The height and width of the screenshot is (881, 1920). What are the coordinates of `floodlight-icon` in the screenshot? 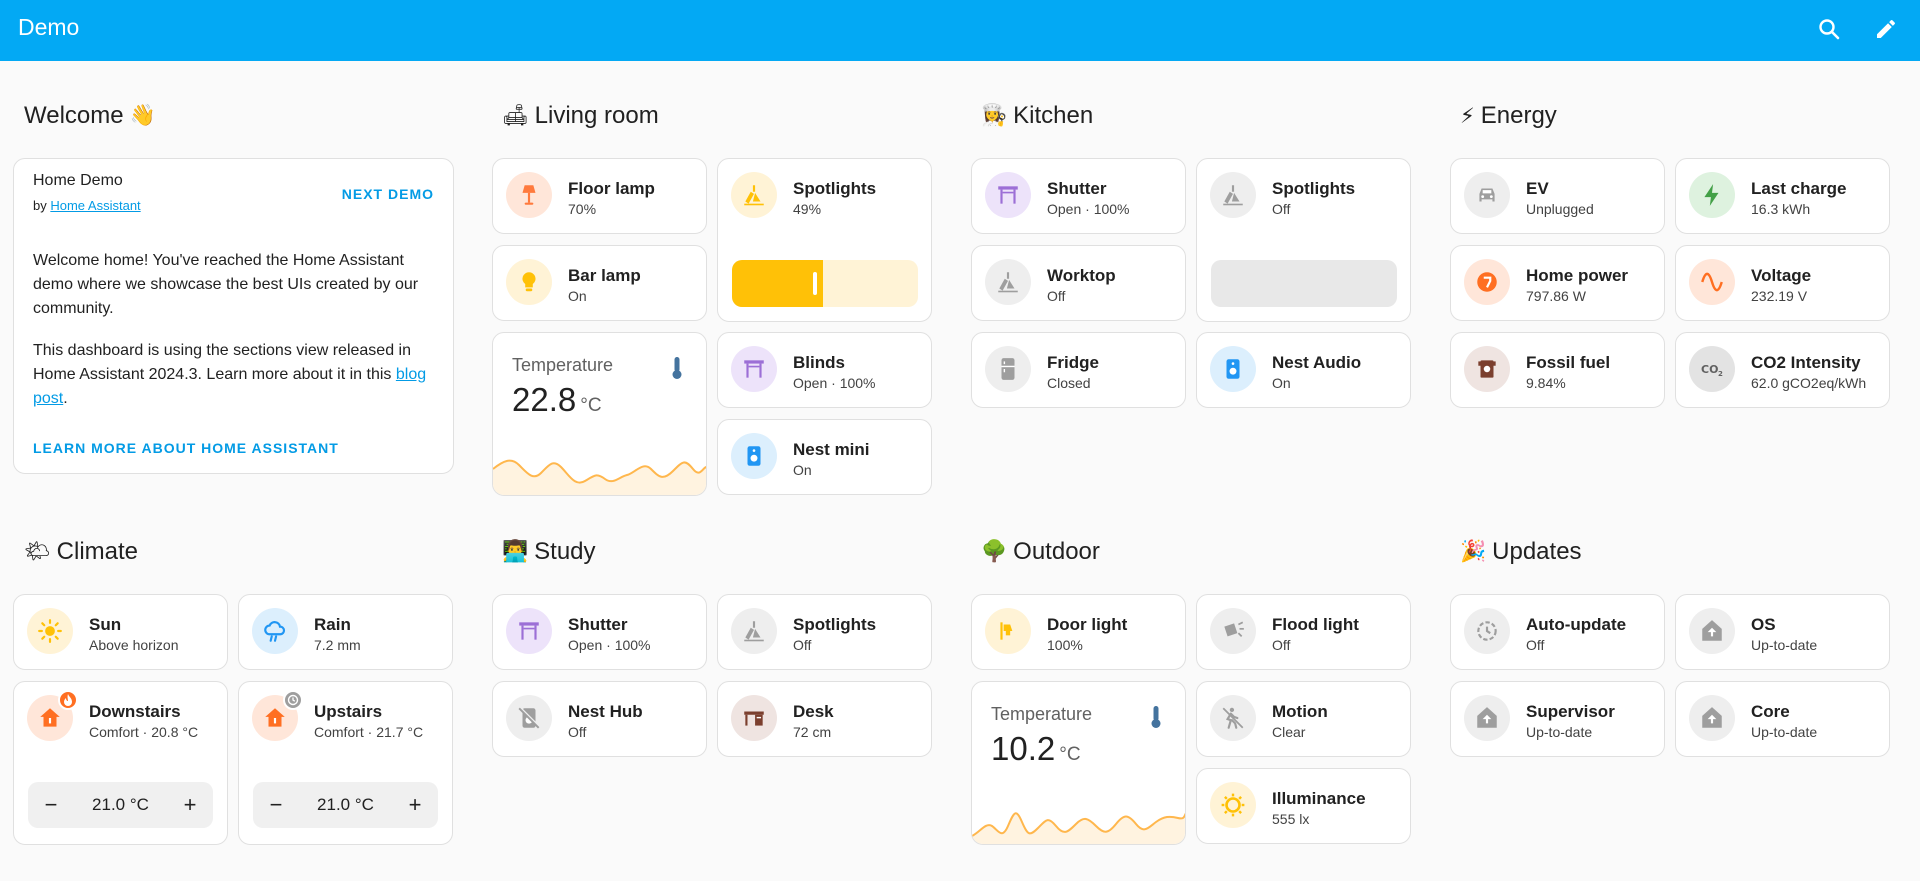 It's located at (1233, 631).